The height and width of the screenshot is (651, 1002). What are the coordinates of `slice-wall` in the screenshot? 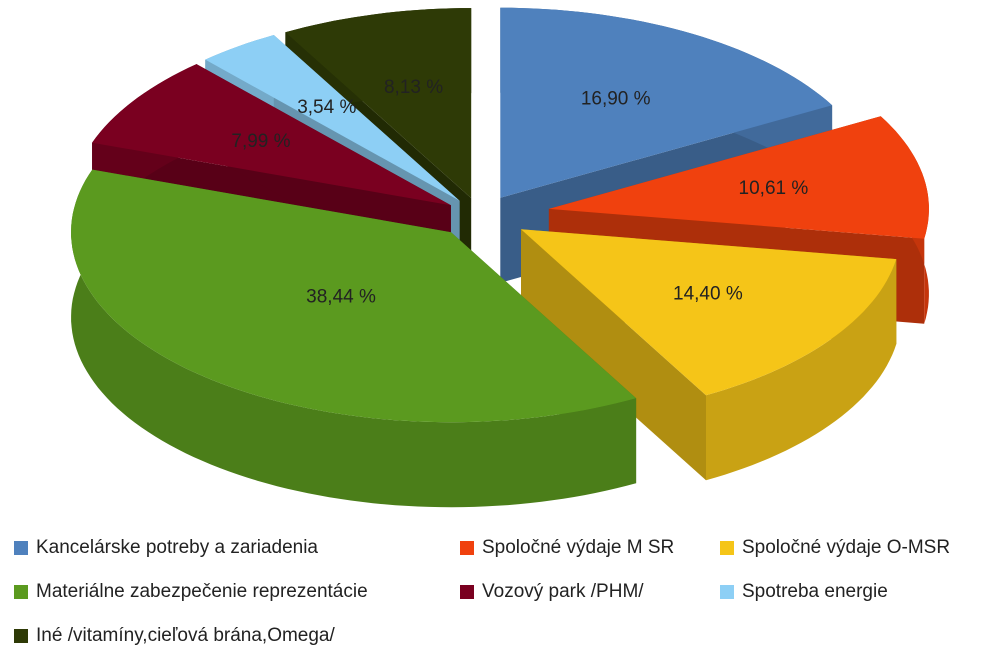 It's located at (613, 355).